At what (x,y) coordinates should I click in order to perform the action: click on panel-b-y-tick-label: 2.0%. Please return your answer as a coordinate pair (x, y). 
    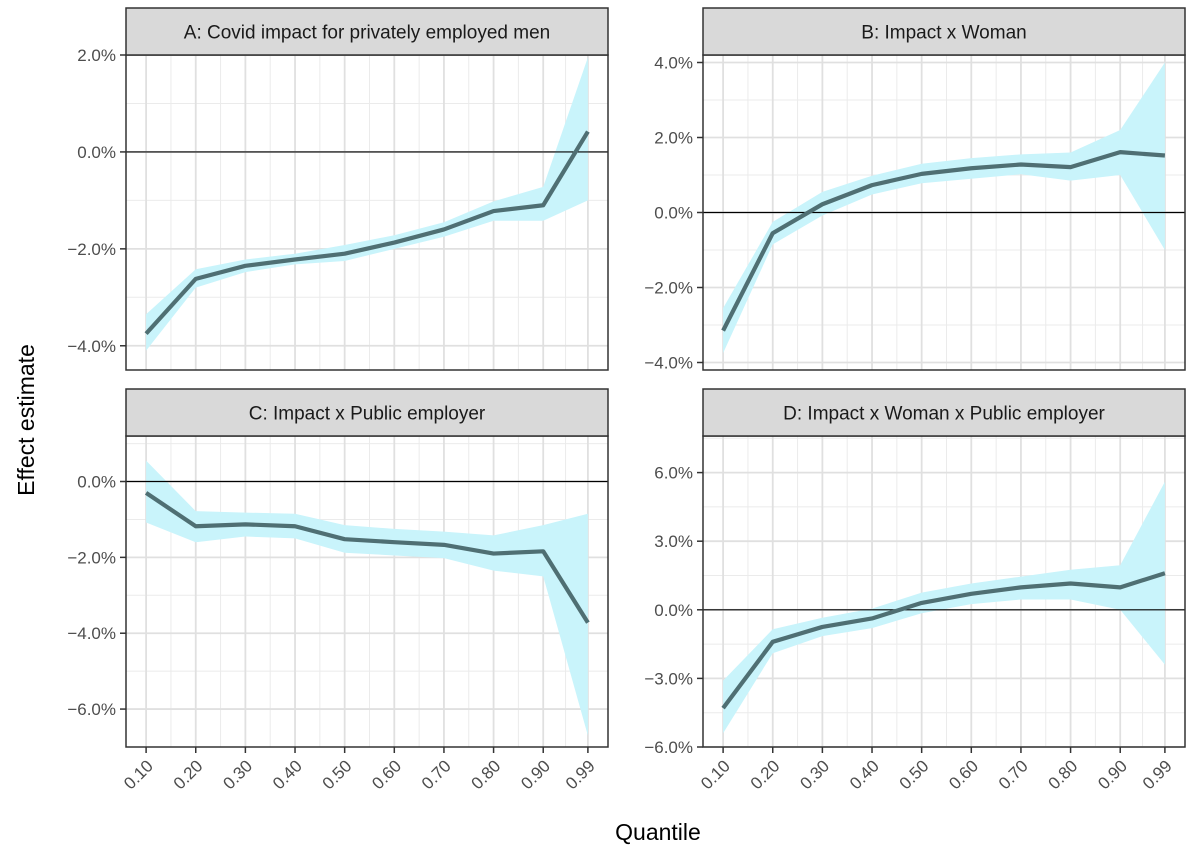
    Looking at the image, I should click on (673, 138).